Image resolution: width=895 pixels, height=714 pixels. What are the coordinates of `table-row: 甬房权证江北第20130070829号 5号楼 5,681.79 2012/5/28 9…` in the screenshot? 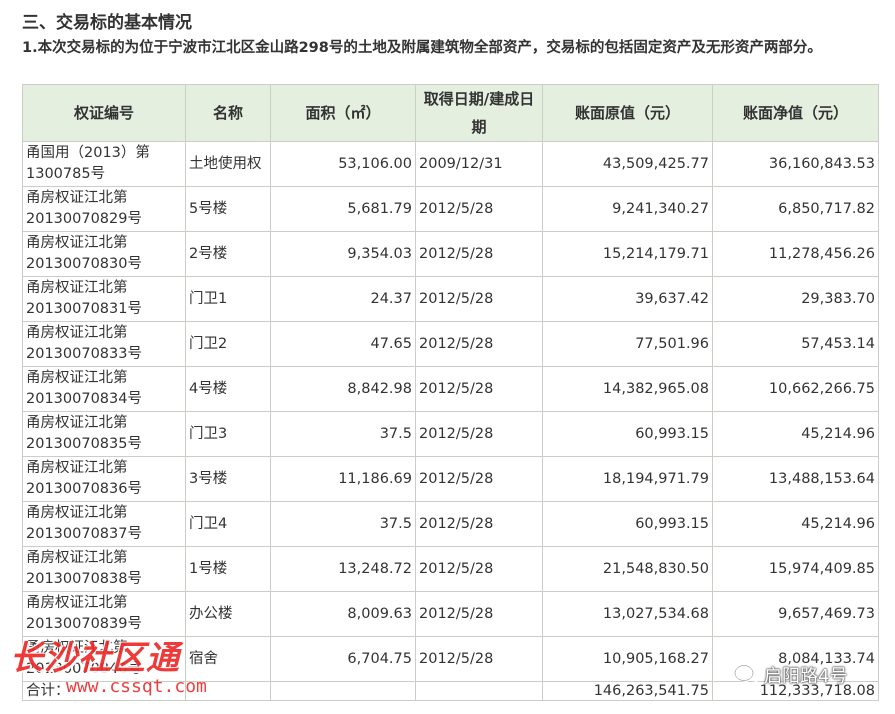 It's located at (450, 209).